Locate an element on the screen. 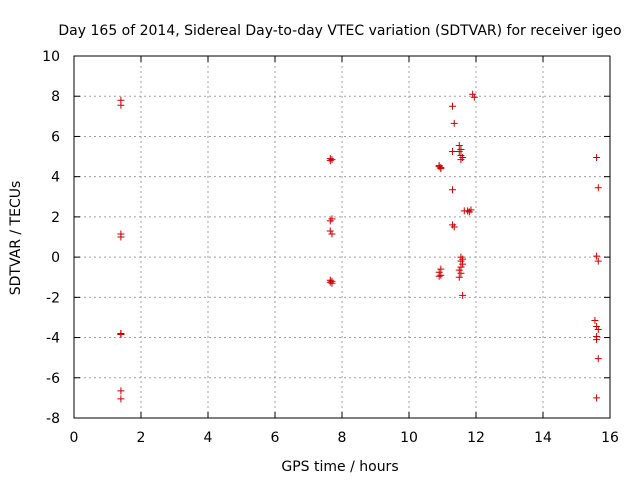 Image resolution: width=640 pixels, height=480 pixels. y-tick-label: -8 is located at coordinates (53, 419).